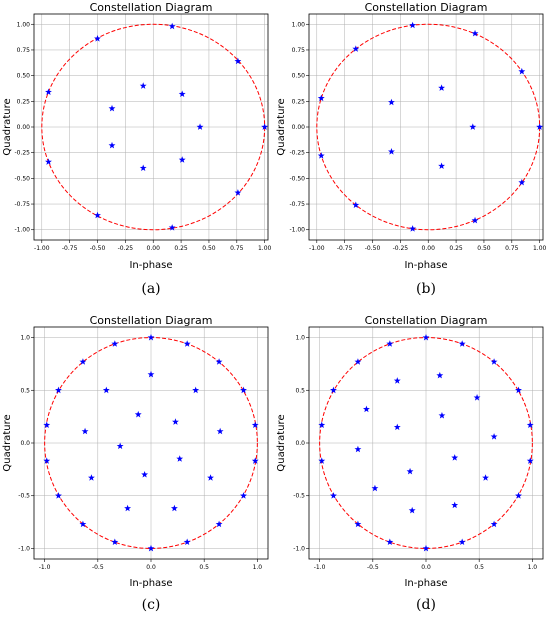  I want to click on x-tick-label: 0.25, so click(181, 248).